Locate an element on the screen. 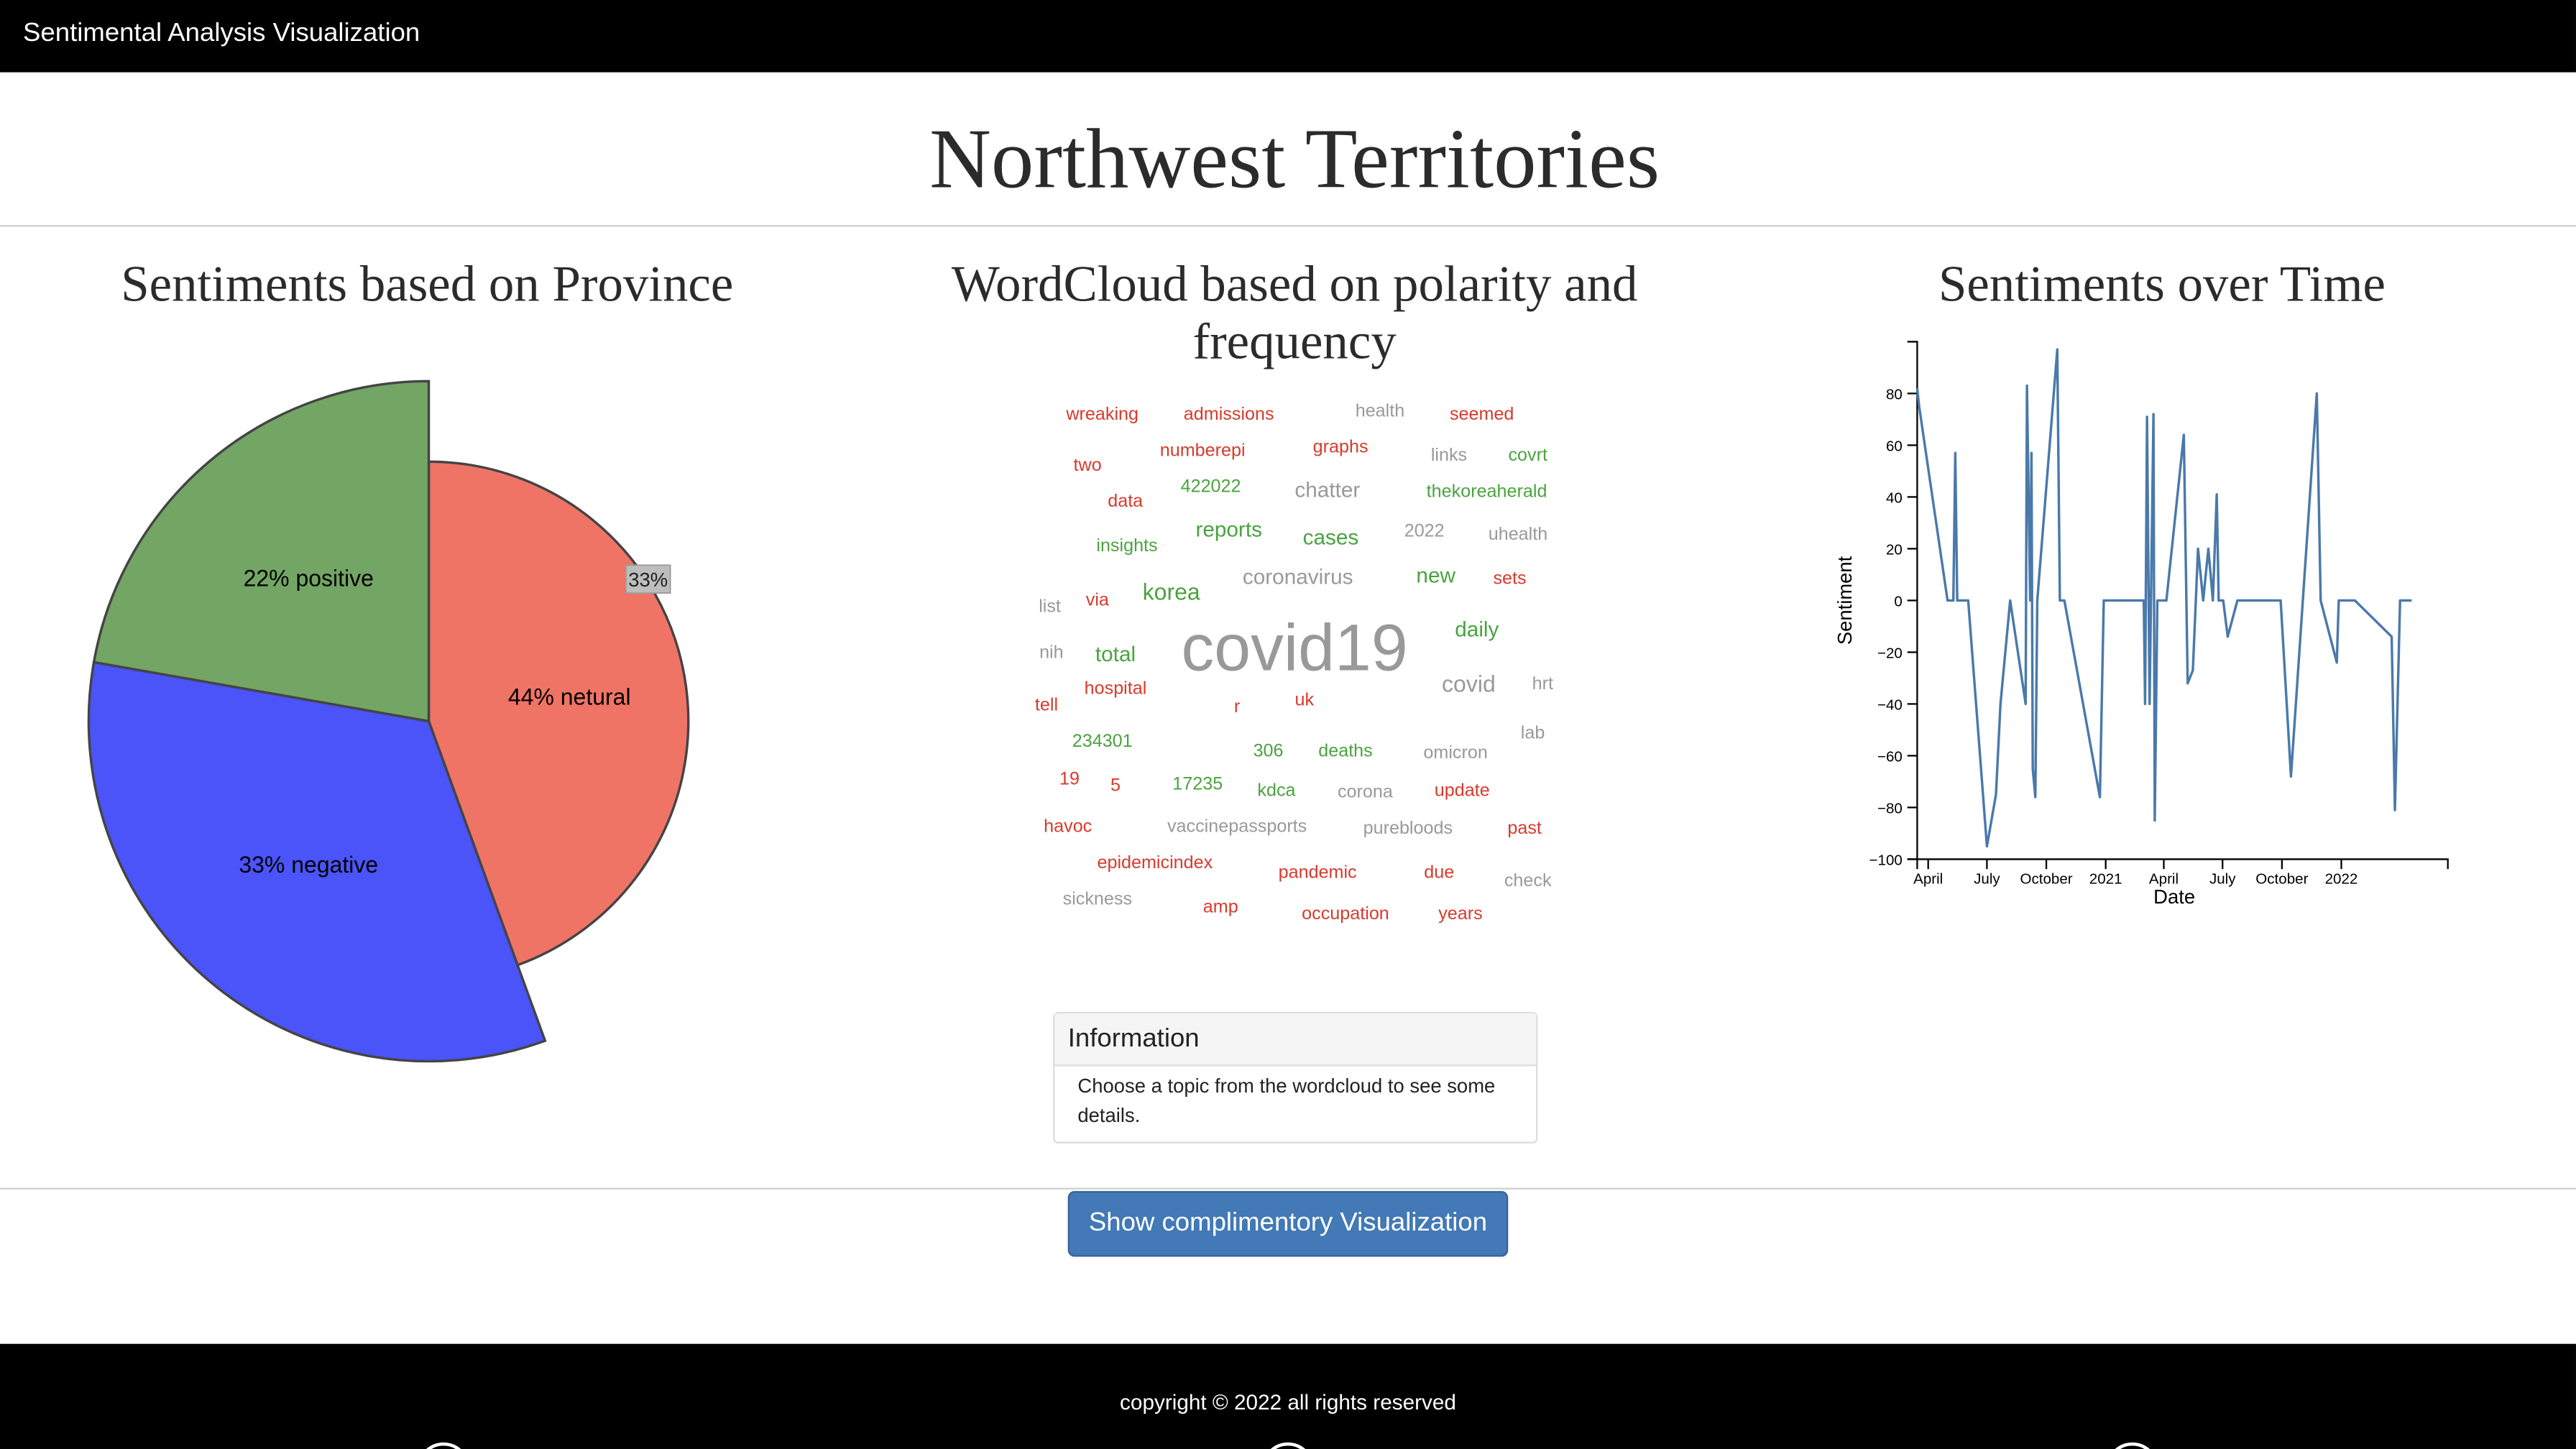 The image size is (2576, 1449). x-tick-label: 2021 is located at coordinates (2105, 879).